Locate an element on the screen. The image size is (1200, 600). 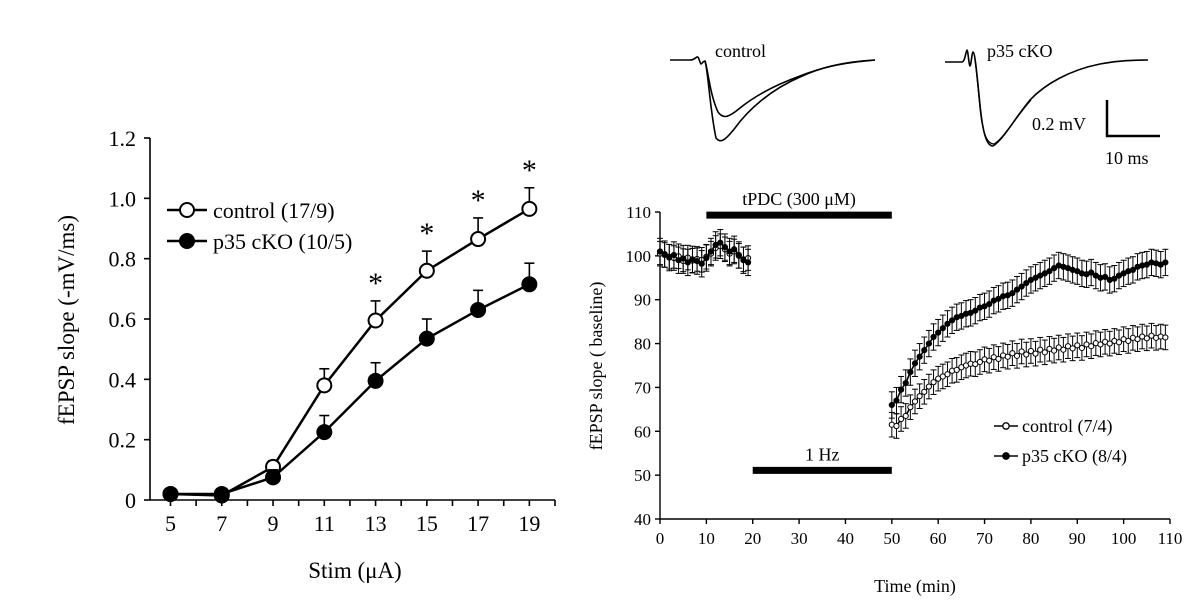
cko-trace-label: p35 cKO is located at coordinates (1020, 51).